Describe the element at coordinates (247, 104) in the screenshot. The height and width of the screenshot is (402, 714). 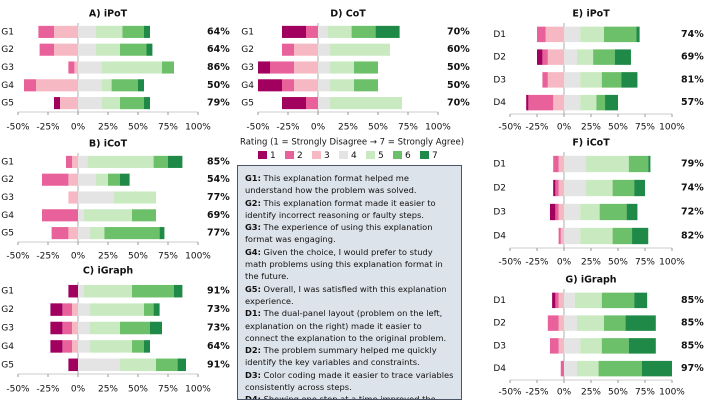
I see `row-label: G5` at that location.